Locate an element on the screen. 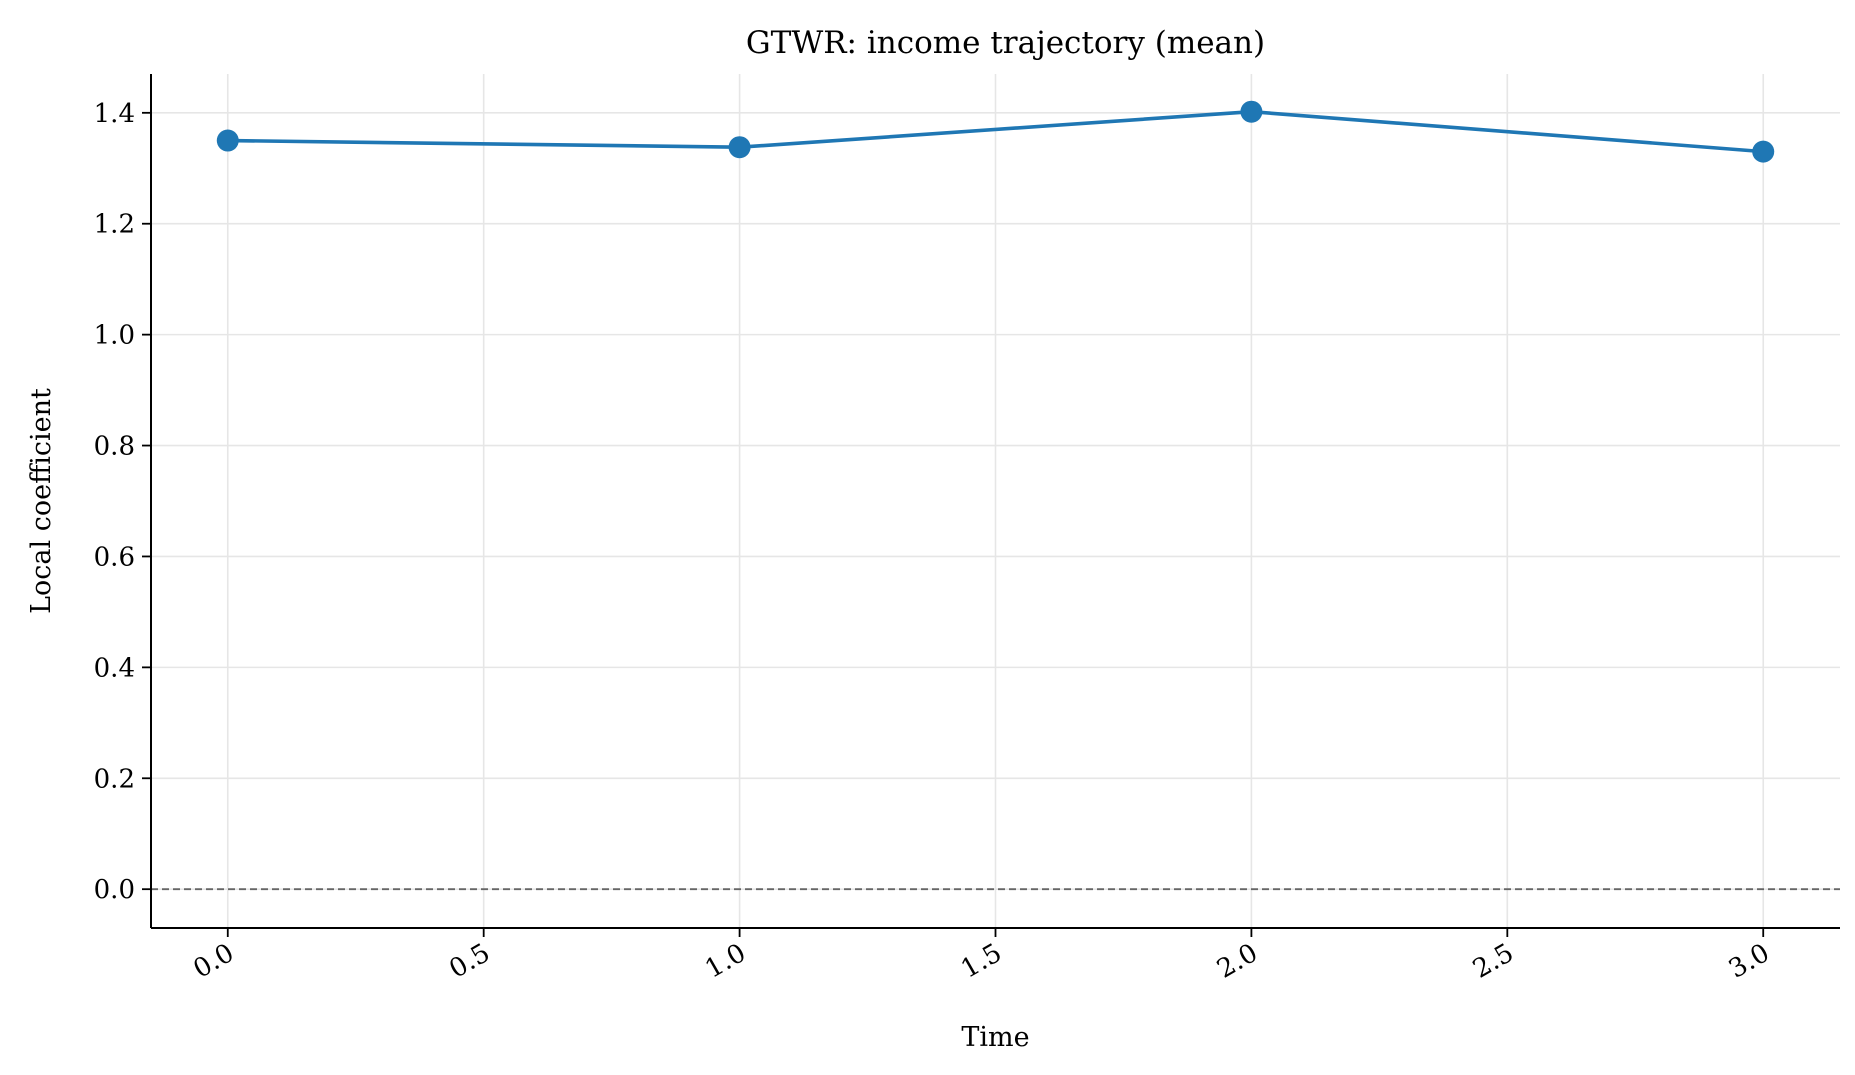  chart-title: GTWR: income trajectory (mean) is located at coordinates (1005, 43).